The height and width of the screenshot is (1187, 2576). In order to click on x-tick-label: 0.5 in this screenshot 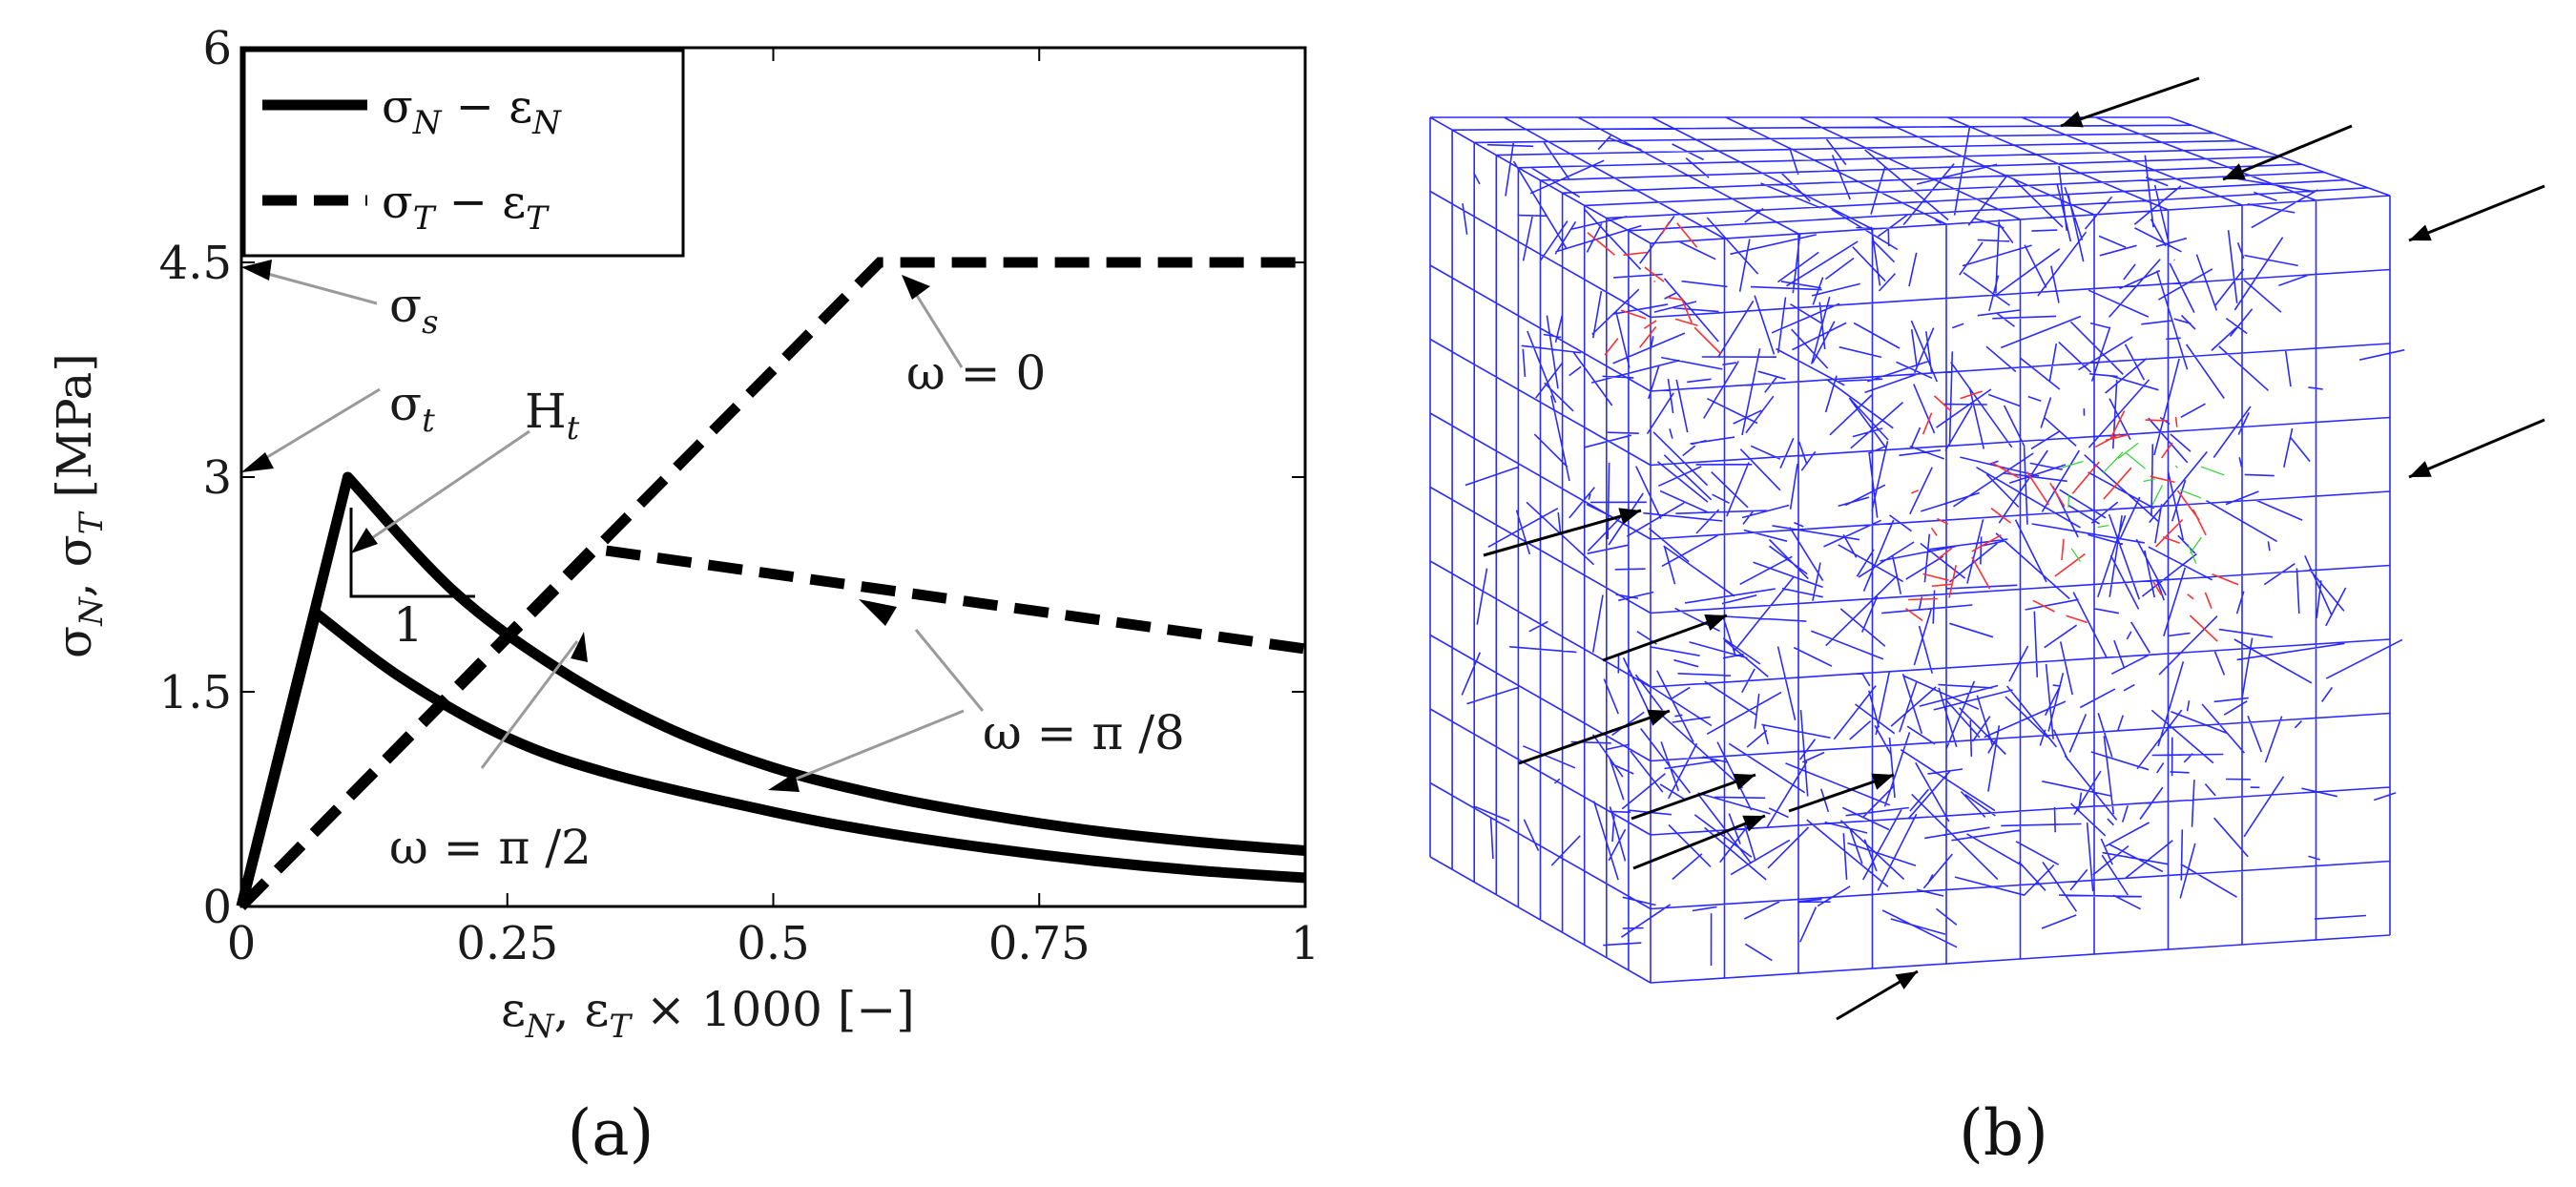, I will do `click(773, 943)`.